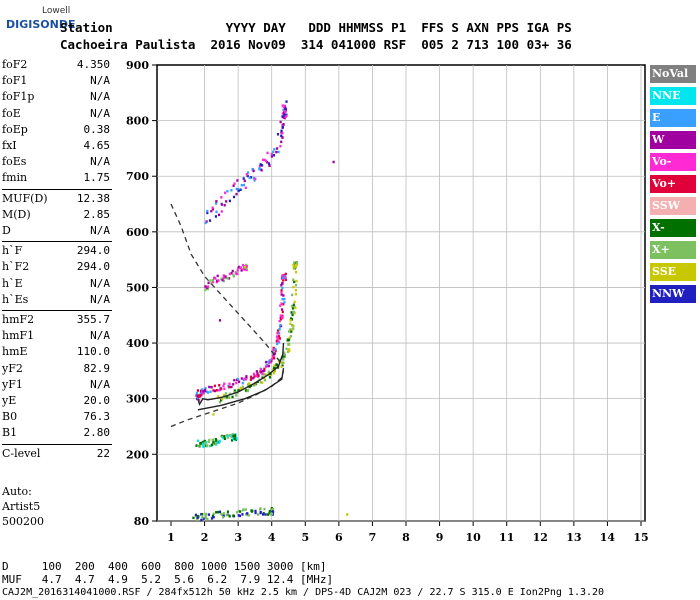  What do you see at coordinates (540, 537) in the screenshot?
I see `x-tick-label: 12` at bounding box center [540, 537].